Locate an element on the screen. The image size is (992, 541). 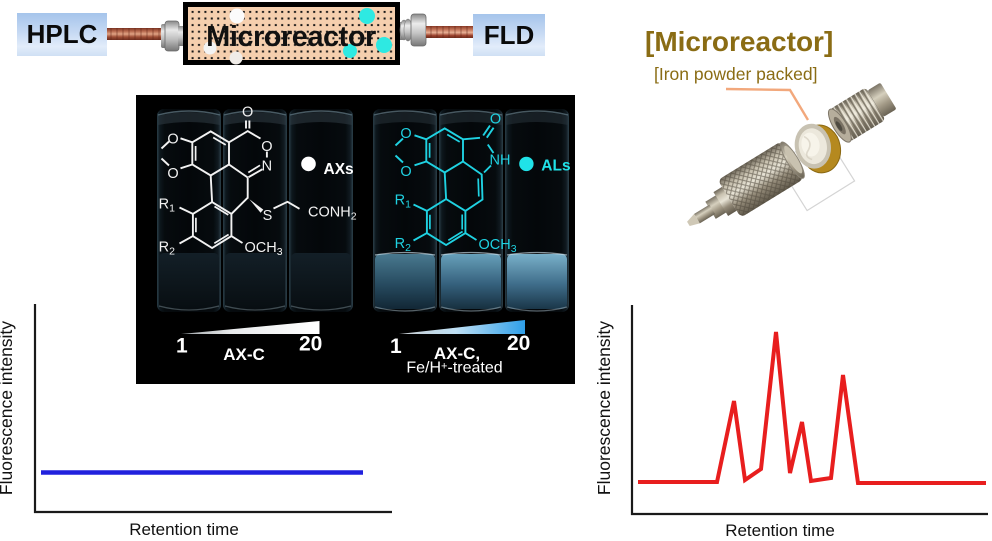
svg-text: Microreactor is located at coordinates (291, 37).